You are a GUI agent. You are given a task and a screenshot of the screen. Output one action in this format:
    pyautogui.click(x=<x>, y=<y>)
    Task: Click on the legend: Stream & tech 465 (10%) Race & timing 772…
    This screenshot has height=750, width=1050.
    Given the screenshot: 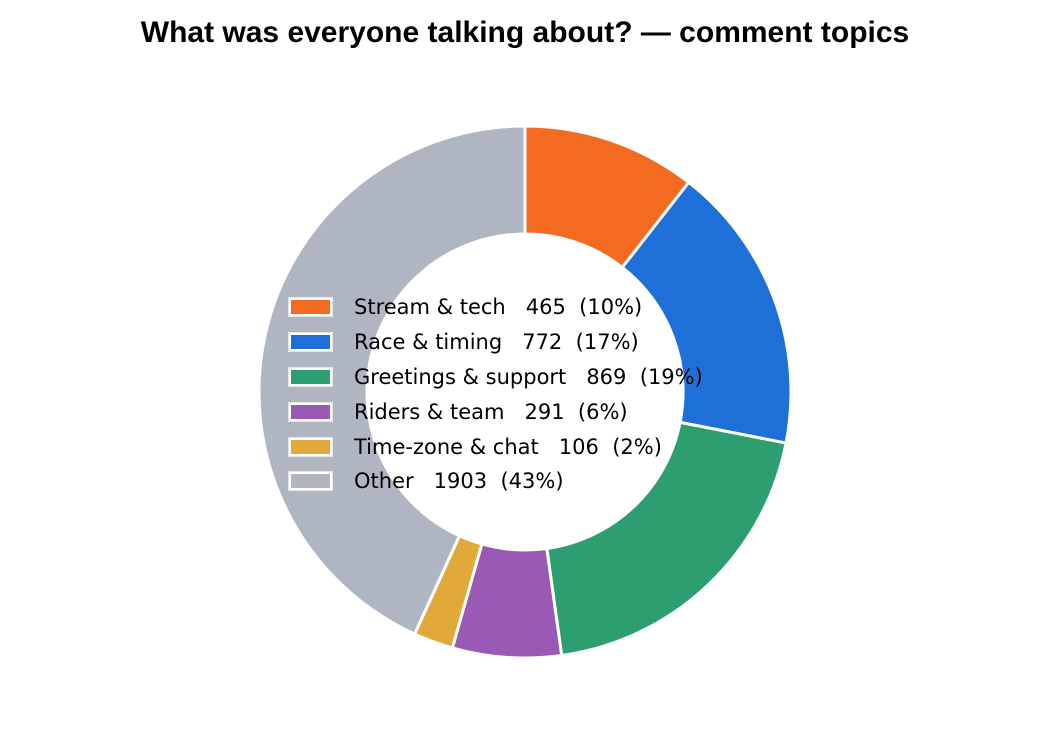 What is the action you would take?
    pyautogui.click(x=496, y=394)
    